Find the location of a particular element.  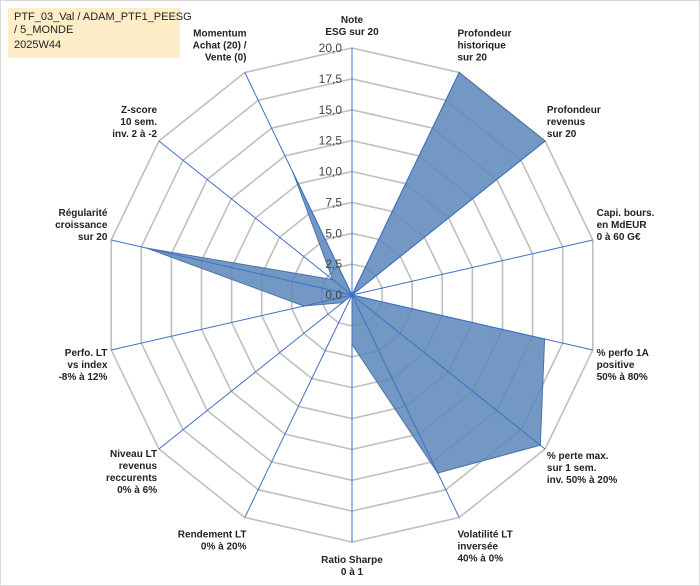

category-label-7: Ratio Sharpe 0 à 1 is located at coordinates (352, 566).